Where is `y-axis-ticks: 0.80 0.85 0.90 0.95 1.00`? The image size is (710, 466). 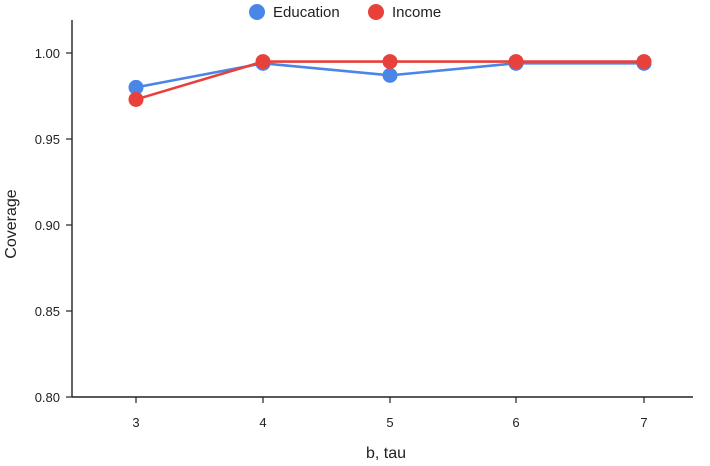
y-axis-ticks: 0.80 0.85 0.90 0.95 1.00 is located at coordinates (53, 225).